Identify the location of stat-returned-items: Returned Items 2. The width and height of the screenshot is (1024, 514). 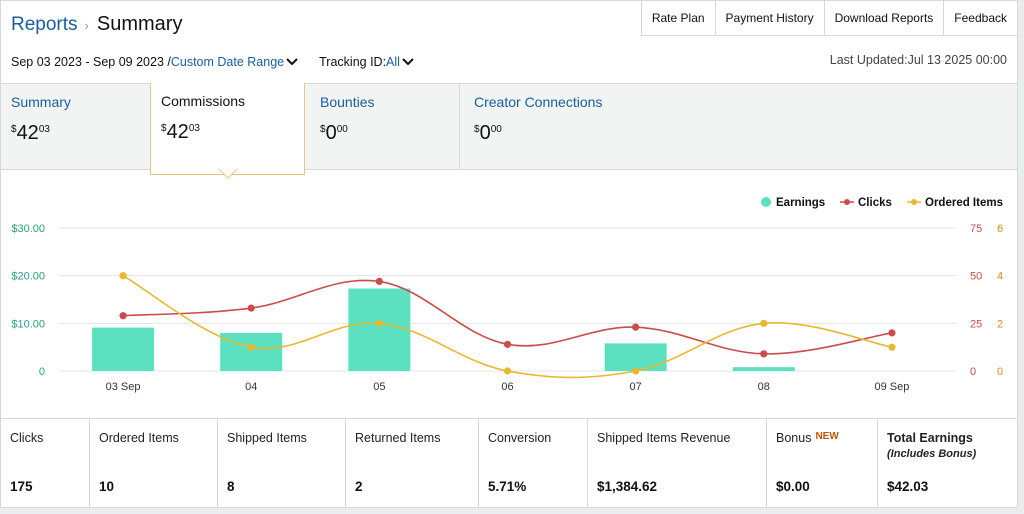
(412, 463).